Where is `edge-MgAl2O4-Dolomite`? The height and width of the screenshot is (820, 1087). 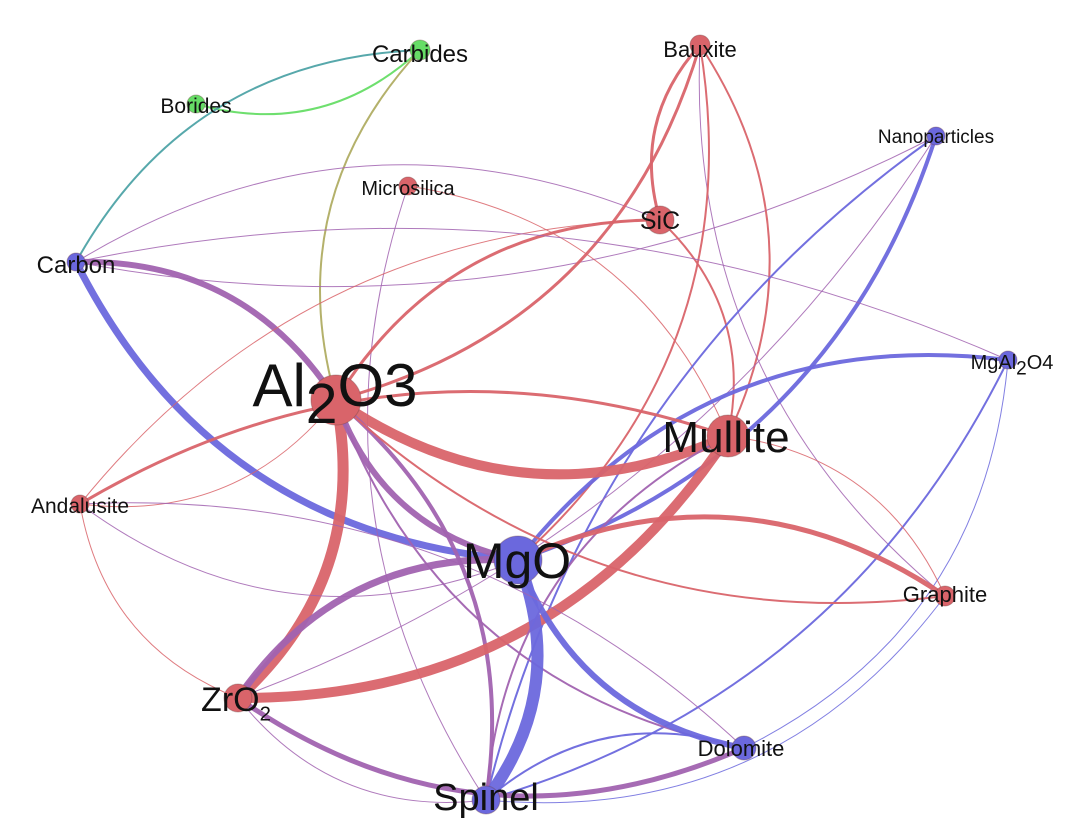
edge-MgAl2O4-Dolomite is located at coordinates (876, 554).